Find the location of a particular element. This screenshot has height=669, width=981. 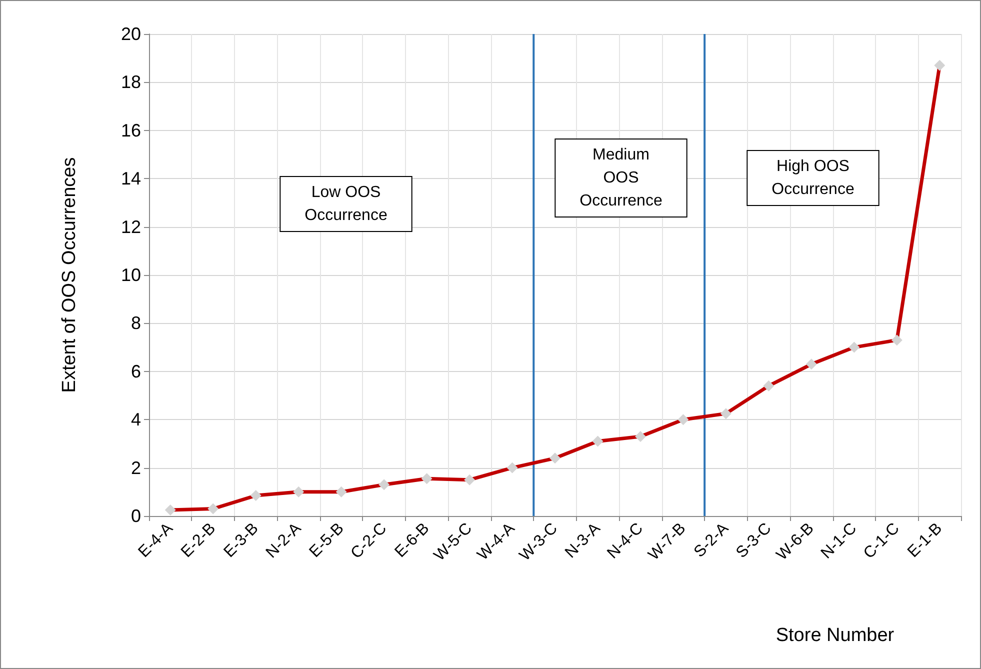

y-tick-label: 18 is located at coordinates (130, 82).